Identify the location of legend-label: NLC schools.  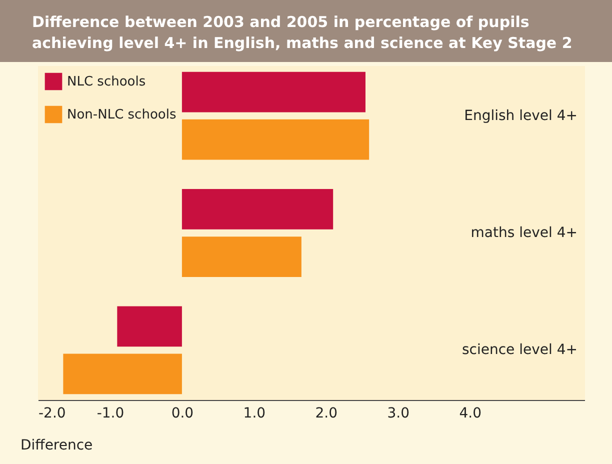
(106, 82).